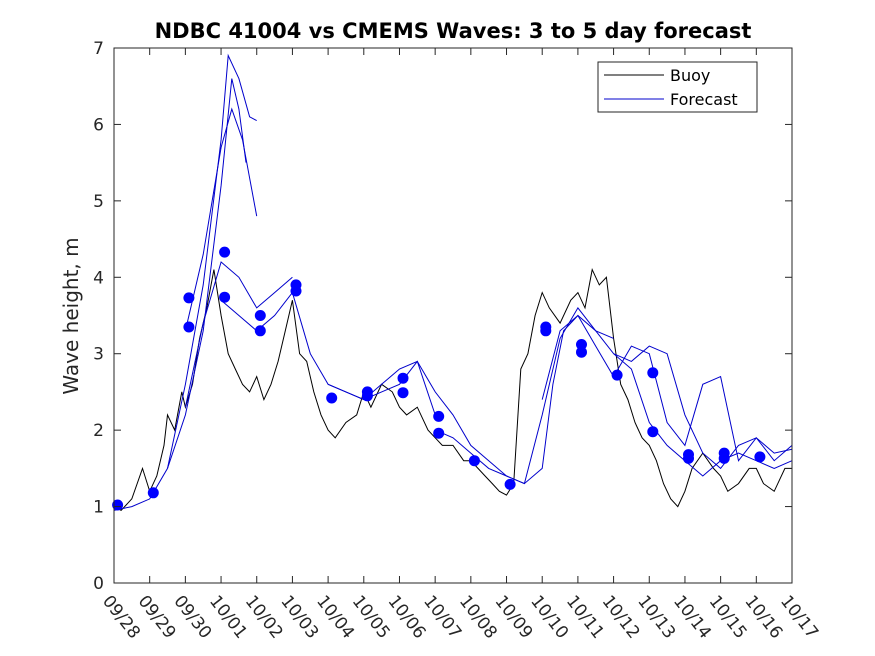 The width and height of the screenshot is (875, 656). I want to click on y-axis-label: Wave height, m, so click(71, 315).